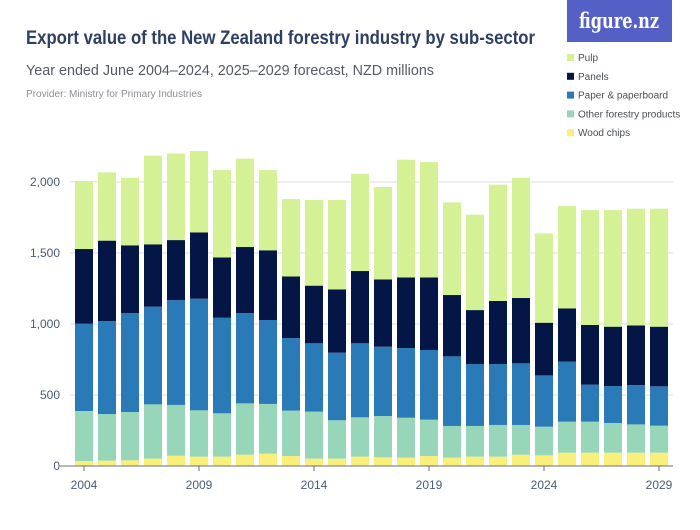 The height and width of the screenshot is (530, 700). Describe the element at coordinates (452, 249) in the screenshot. I see `bar-pulp-2020` at that location.